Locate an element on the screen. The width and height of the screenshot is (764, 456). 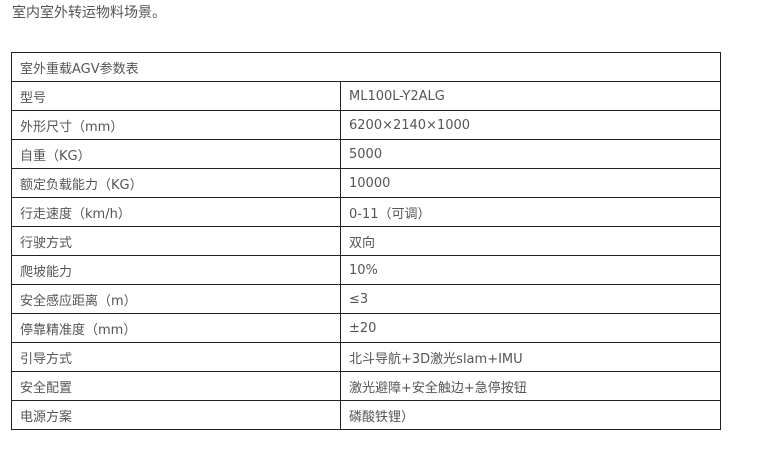
param-value: 10% is located at coordinates (530, 270).